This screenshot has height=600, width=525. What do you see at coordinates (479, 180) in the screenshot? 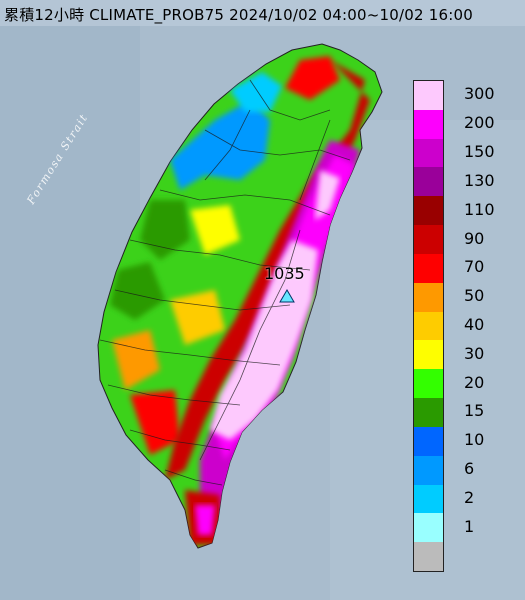
I see `legend-label: 130` at bounding box center [479, 180].